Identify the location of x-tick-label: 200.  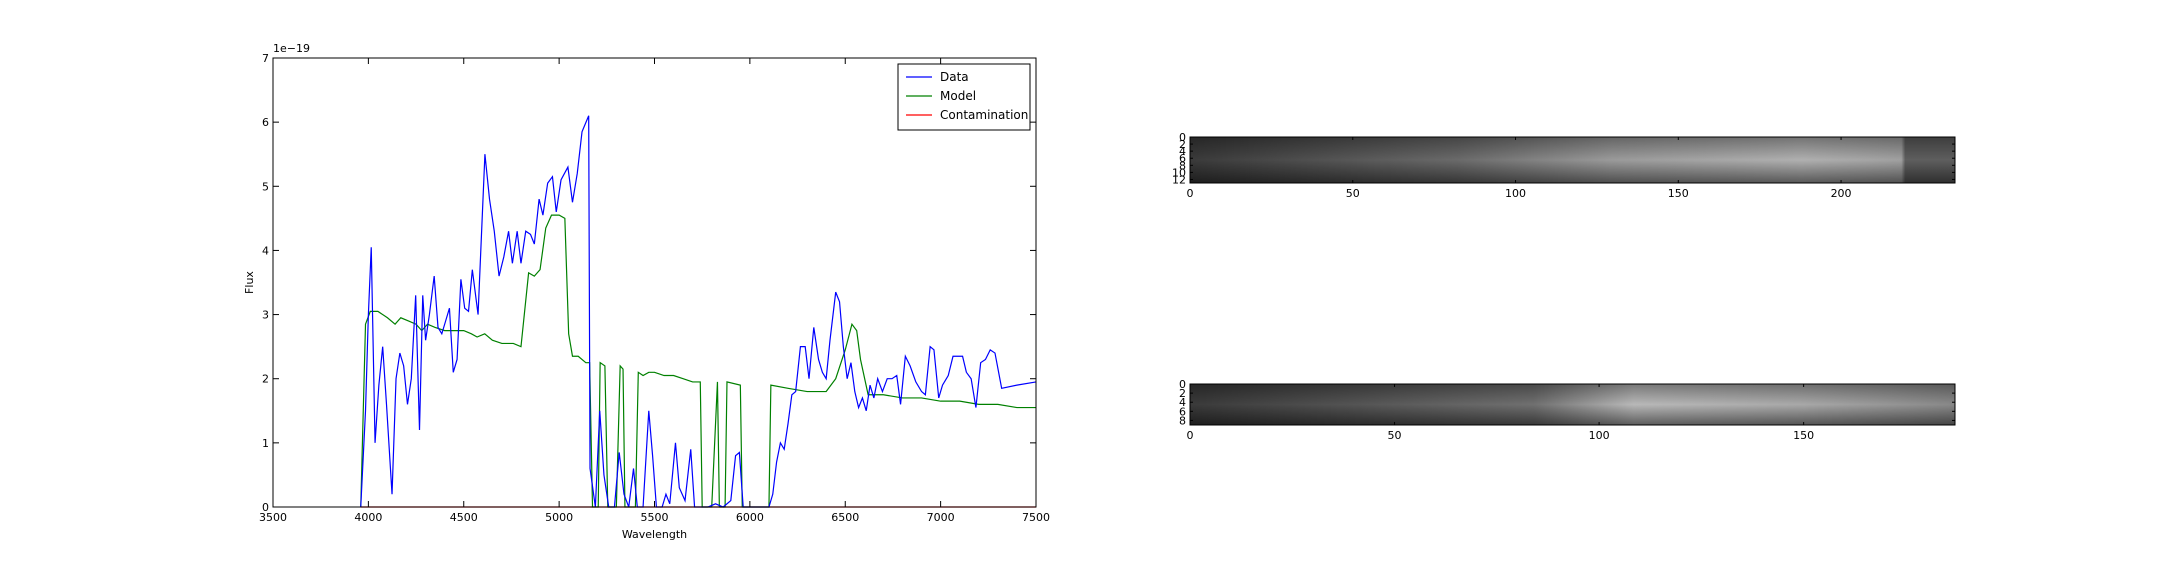
(1841, 193).